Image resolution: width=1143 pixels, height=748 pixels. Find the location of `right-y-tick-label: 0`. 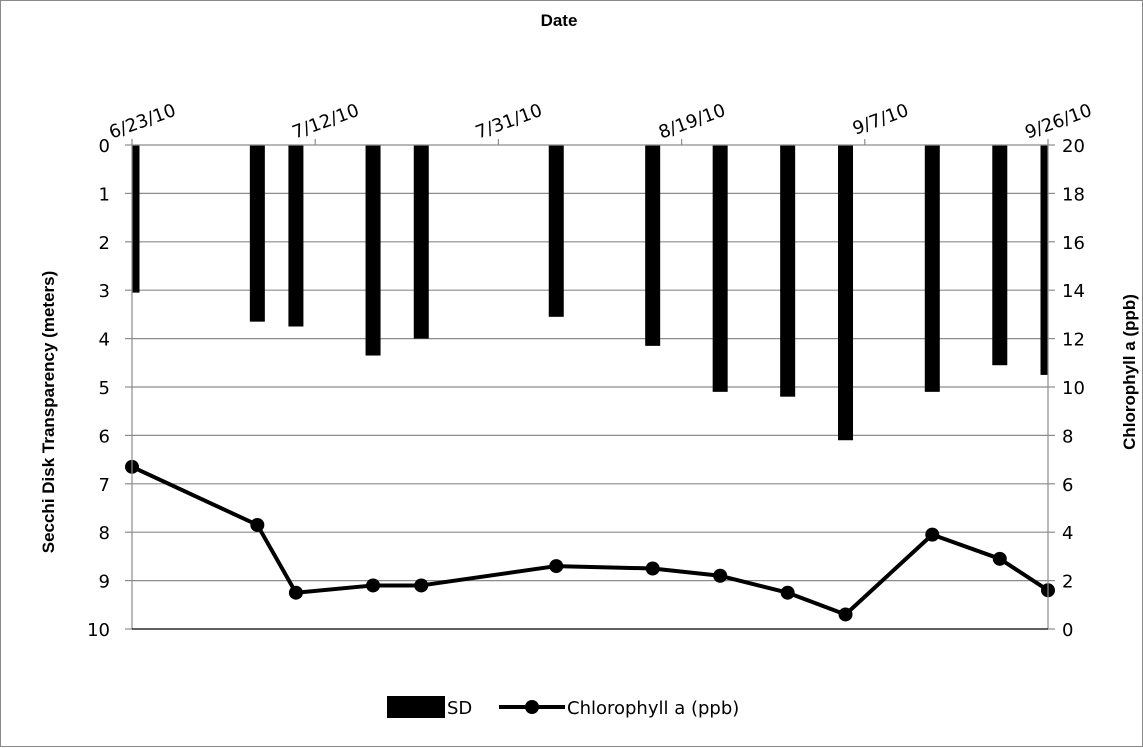

right-y-tick-label: 0 is located at coordinates (1067, 630).